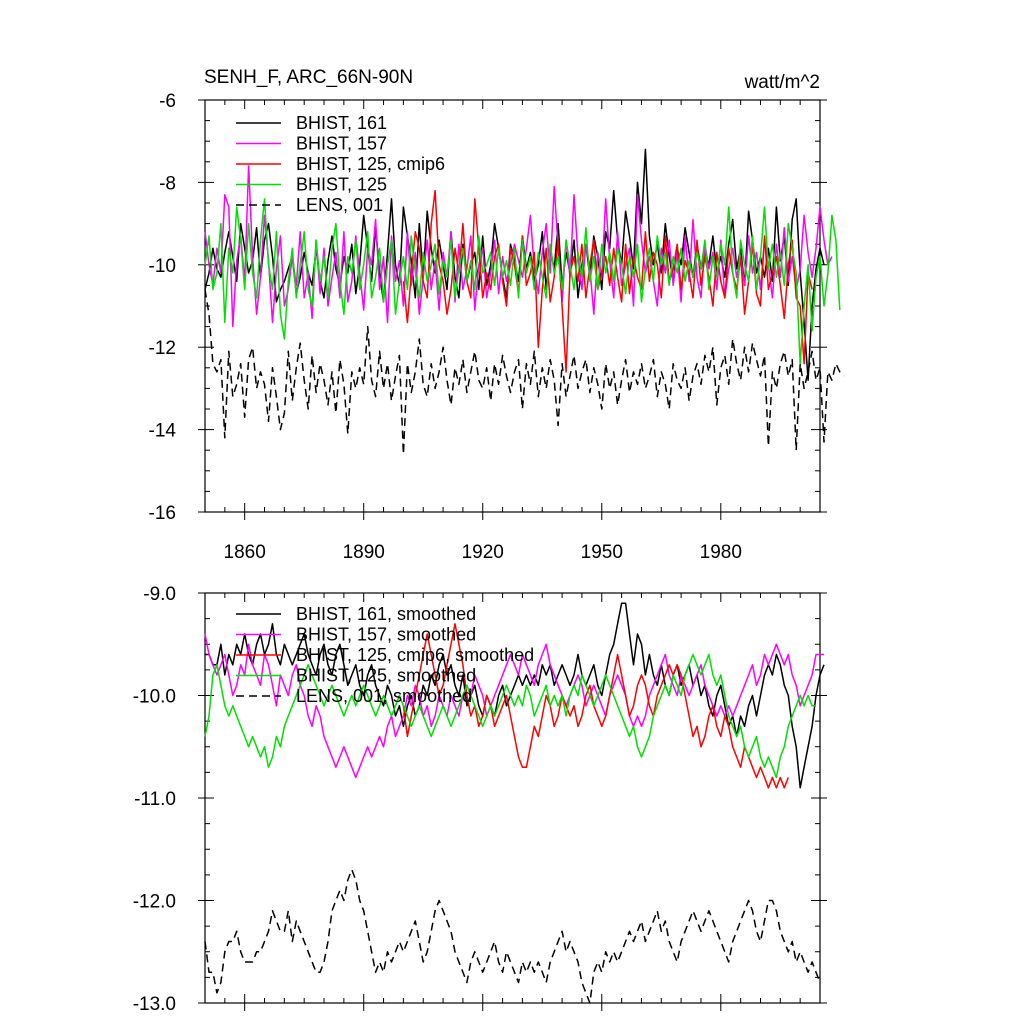 The height and width of the screenshot is (1024, 1024). Describe the element at coordinates (163, 431) in the screenshot. I see `top-y-tick-label: -14` at that location.